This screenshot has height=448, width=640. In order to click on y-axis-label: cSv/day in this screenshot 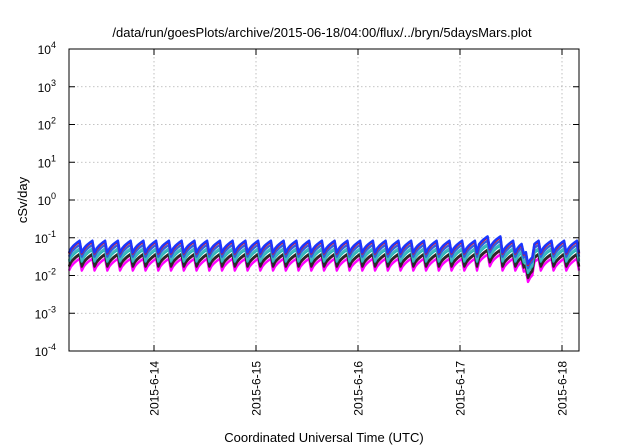, I will do `click(22, 199)`.